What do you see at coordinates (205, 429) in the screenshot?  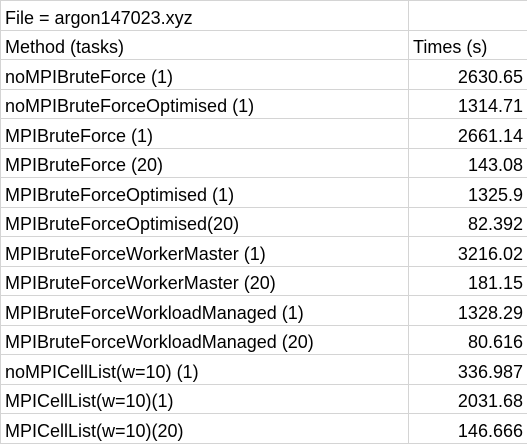 I see `method-cell: MPICellList(w=10)(20)` at bounding box center [205, 429].